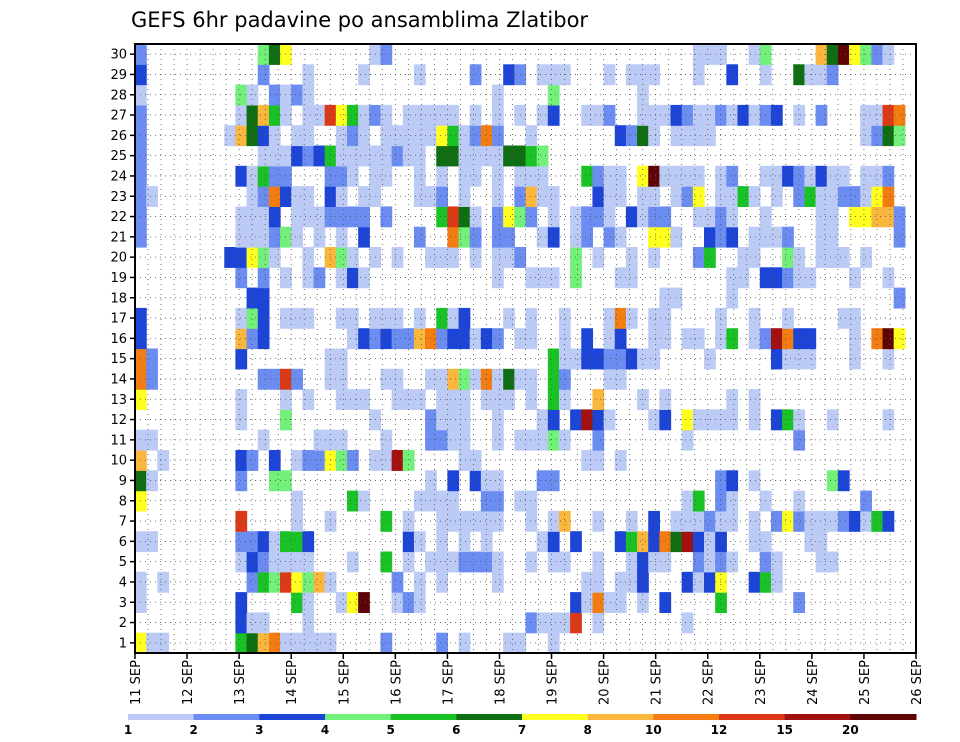 The width and height of the screenshot is (960, 742). What do you see at coordinates (123, 603) in the screenshot?
I see `y-tick-label: 3` at bounding box center [123, 603].